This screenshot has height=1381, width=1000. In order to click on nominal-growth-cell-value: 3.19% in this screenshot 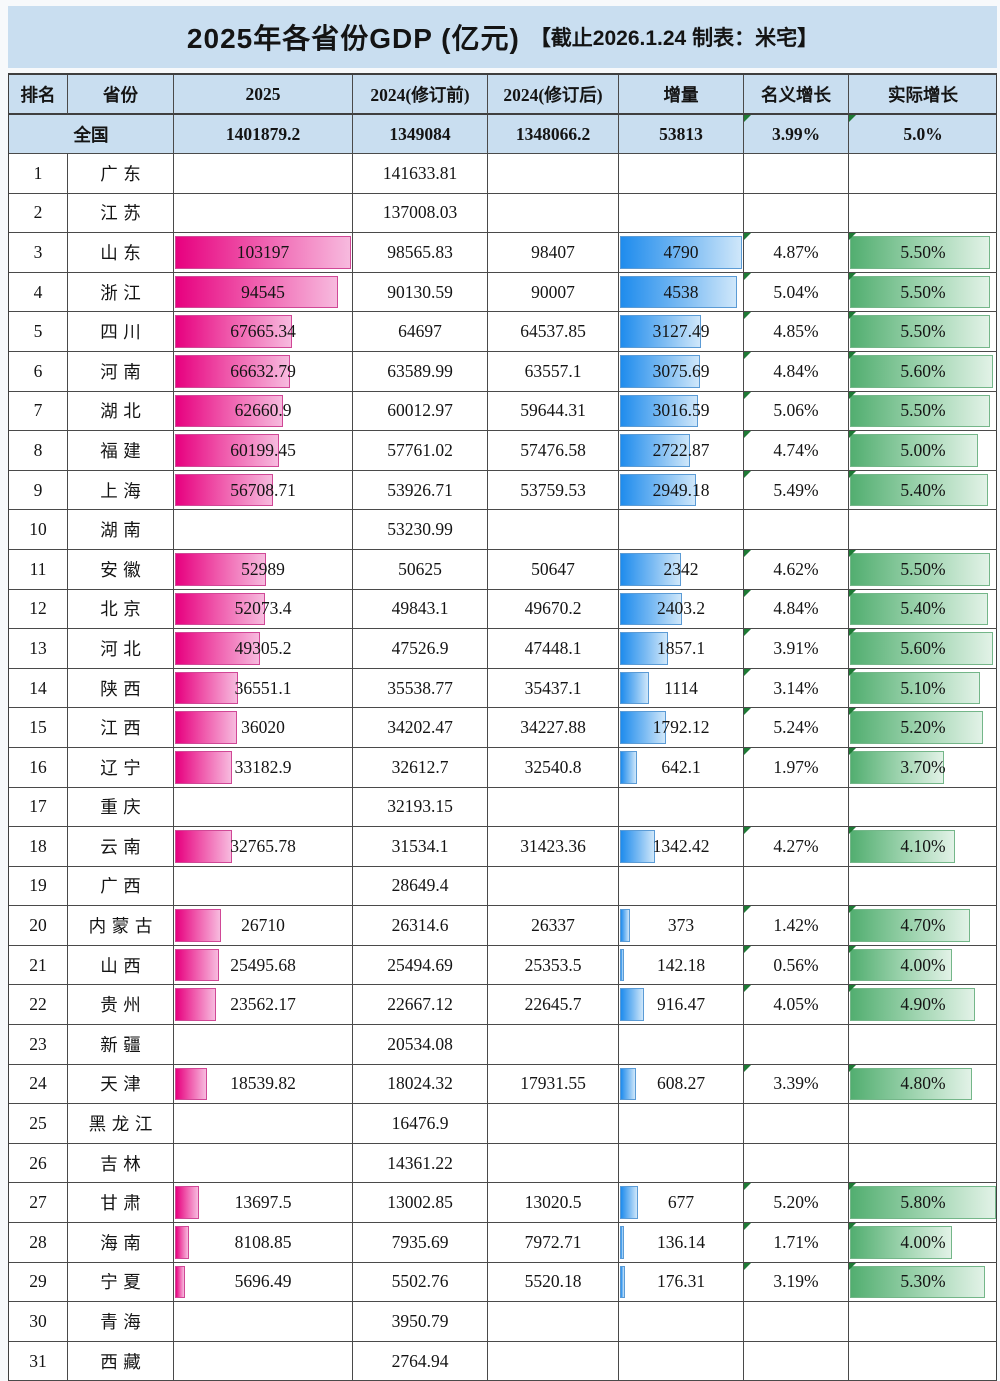, I will do `click(796, 1281)`.